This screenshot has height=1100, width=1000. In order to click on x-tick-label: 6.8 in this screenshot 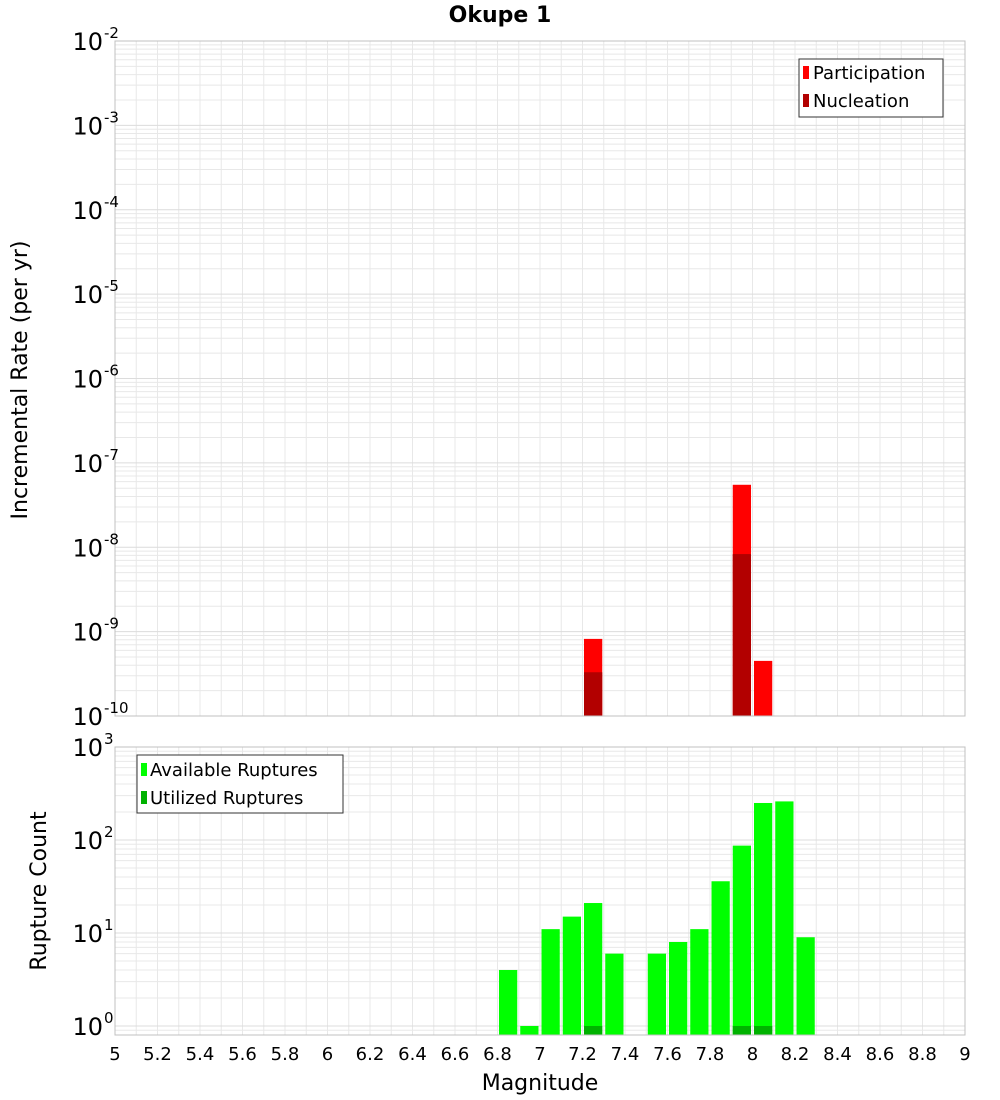, I will do `click(497, 1054)`.